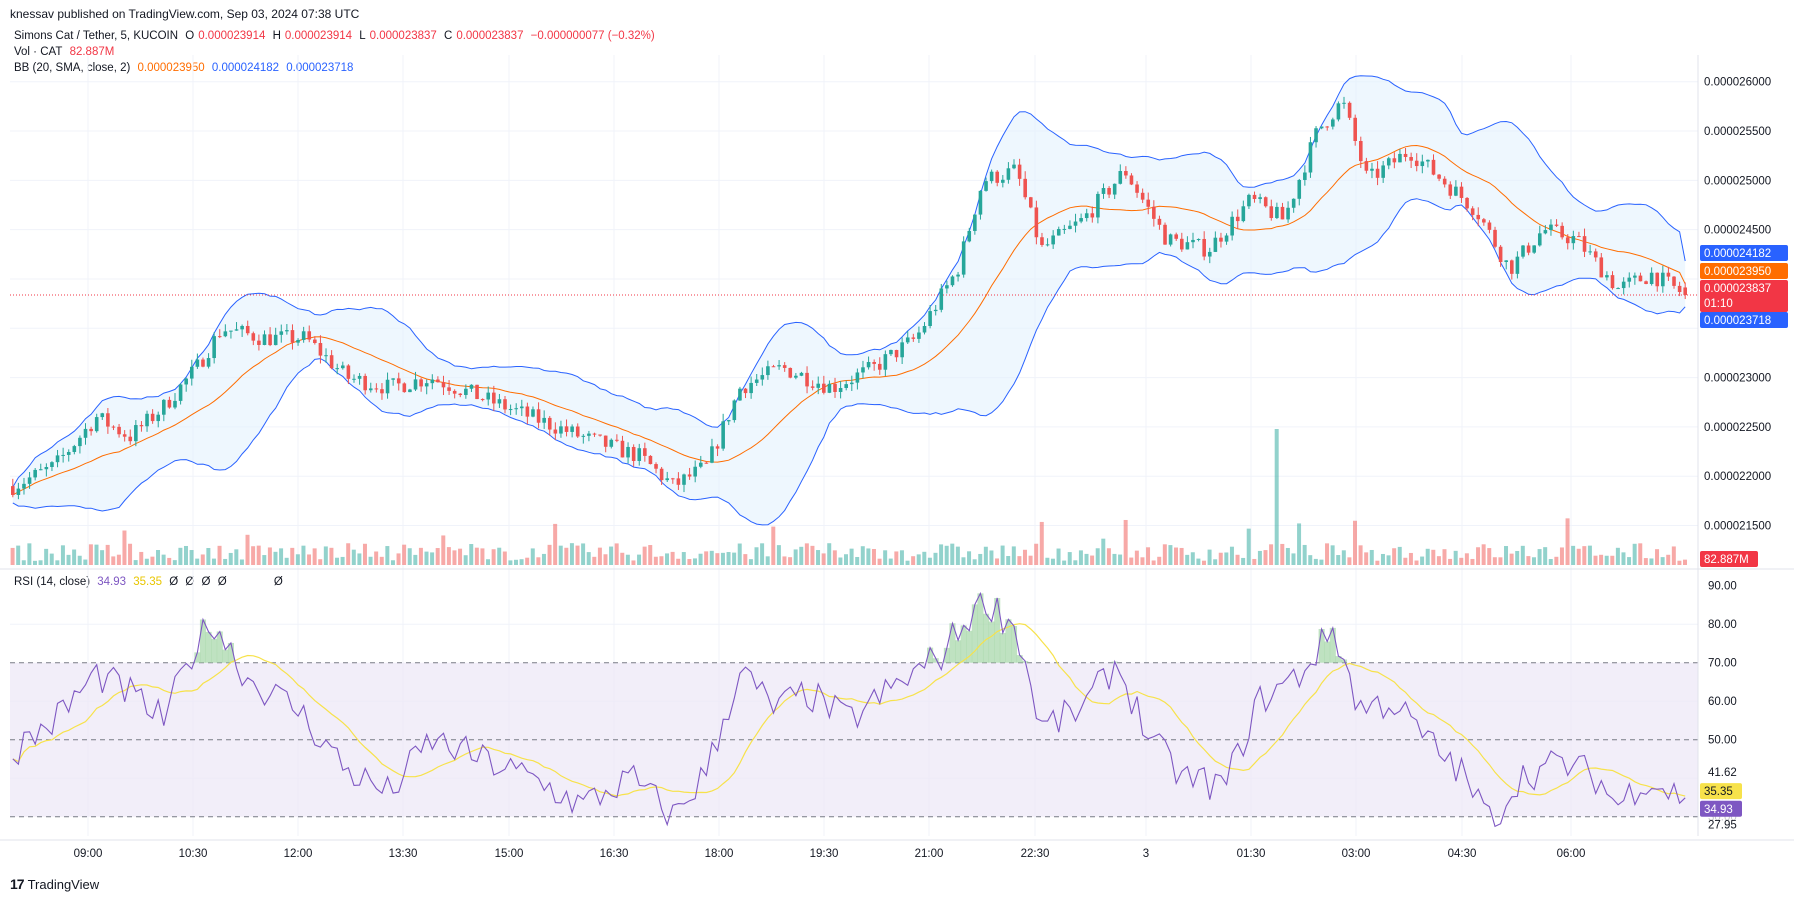 This screenshot has height=901, width=1794. What do you see at coordinates (222, 582) in the screenshot?
I see `rsi-extra-4: Ø` at bounding box center [222, 582].